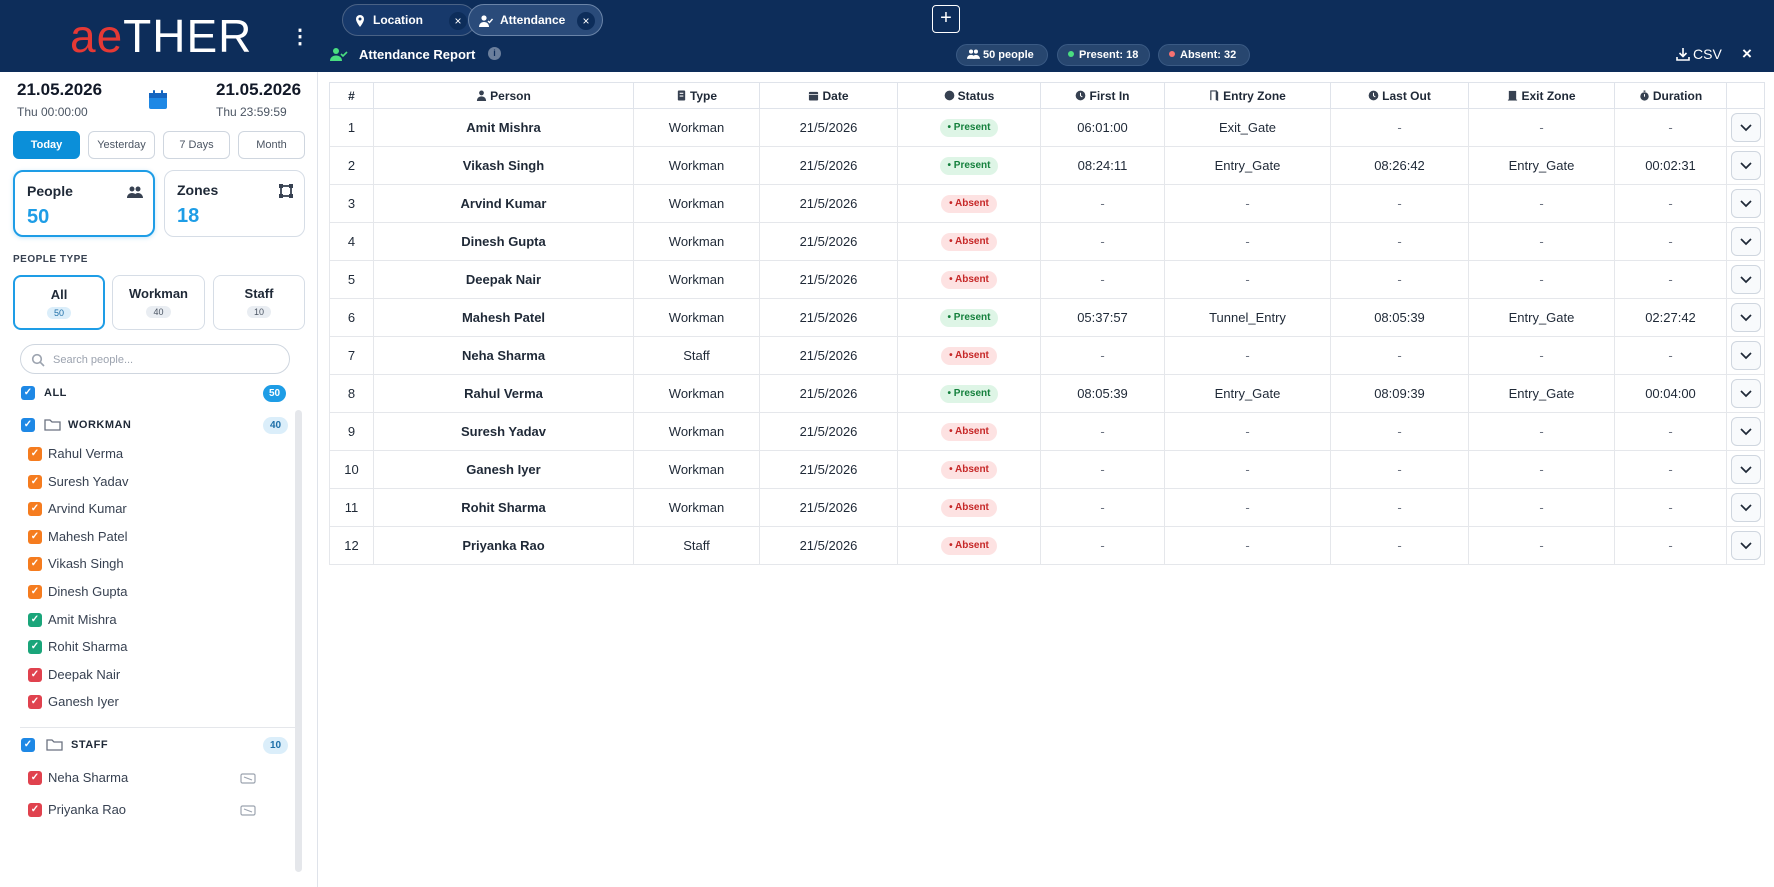 This screenshot has height=887, width=1774. Describe the element at coordinates (88, 647) in the screenshot. I see `member-name: Rohit Sharma` at that location.